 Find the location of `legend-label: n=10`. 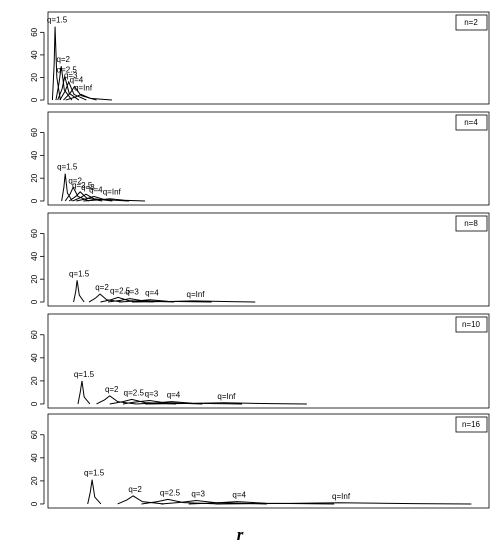

legend-label: n=10 is located at coordinates (471, 324).